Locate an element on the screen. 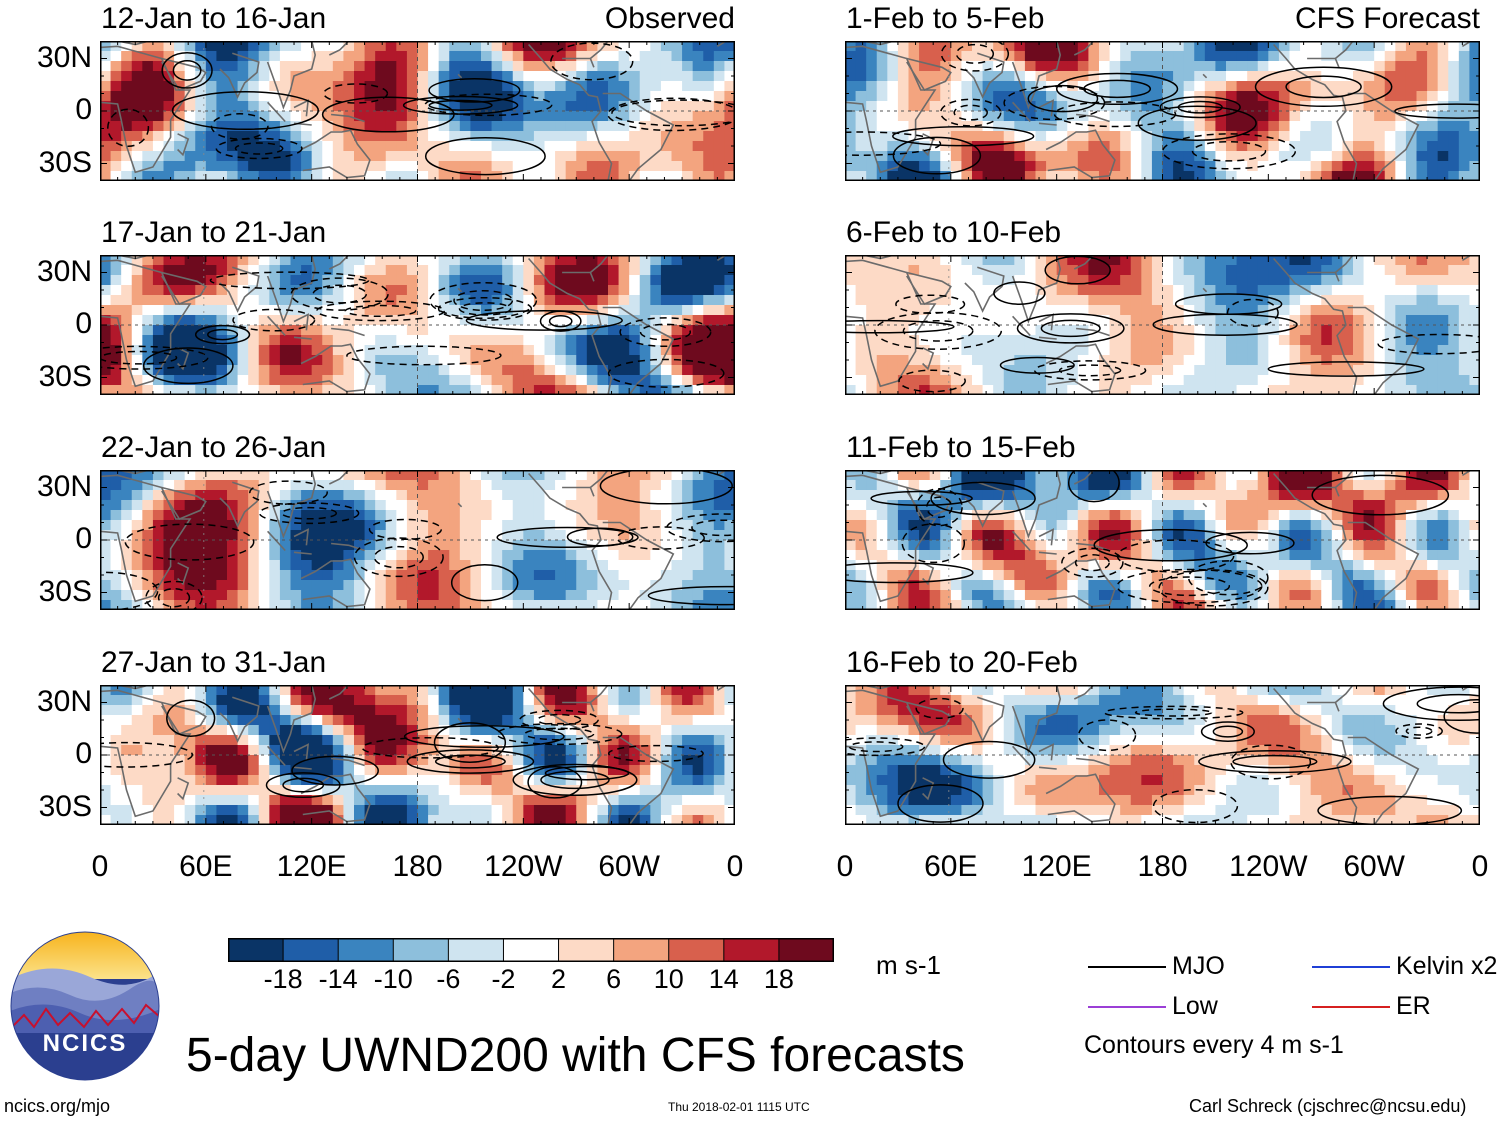  colorbar-tick-label: -14 is located at coordinates (338, 979).